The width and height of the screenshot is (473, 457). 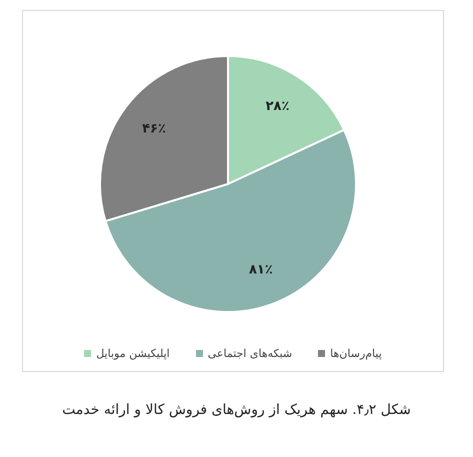 I want to click on data-label: ۲۸٪, so click(x=278, y=106).